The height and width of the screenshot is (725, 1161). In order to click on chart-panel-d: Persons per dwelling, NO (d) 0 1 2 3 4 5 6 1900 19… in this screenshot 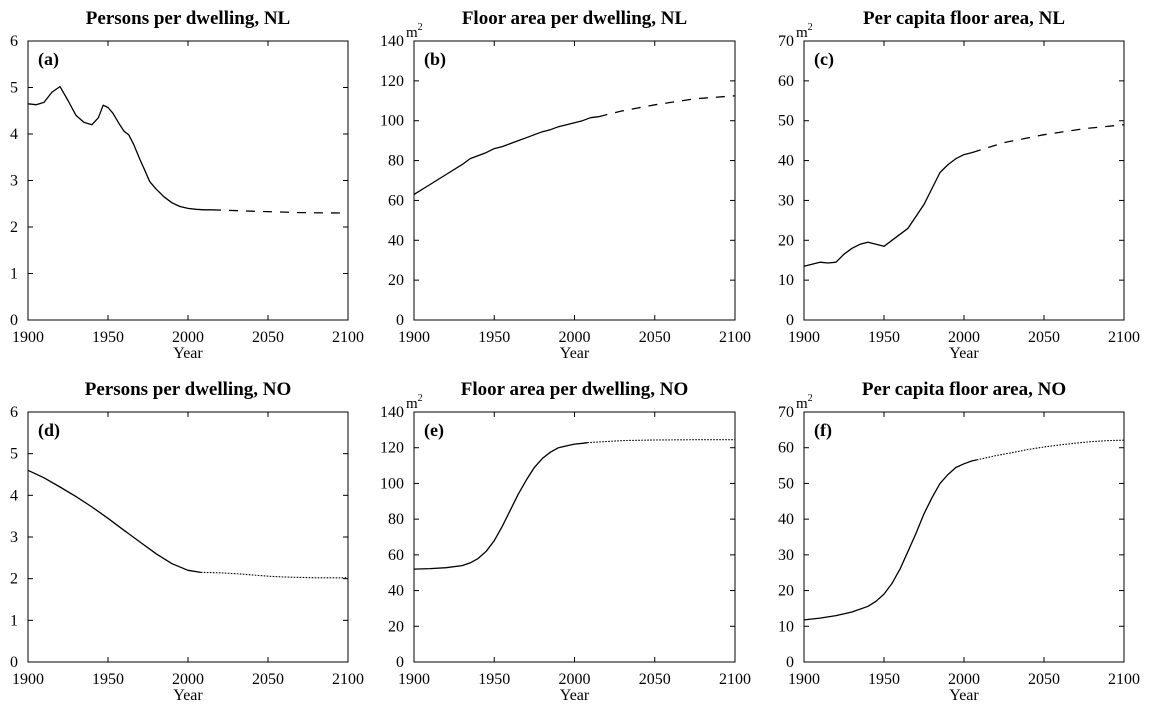, I will do `click(187, 541)`.